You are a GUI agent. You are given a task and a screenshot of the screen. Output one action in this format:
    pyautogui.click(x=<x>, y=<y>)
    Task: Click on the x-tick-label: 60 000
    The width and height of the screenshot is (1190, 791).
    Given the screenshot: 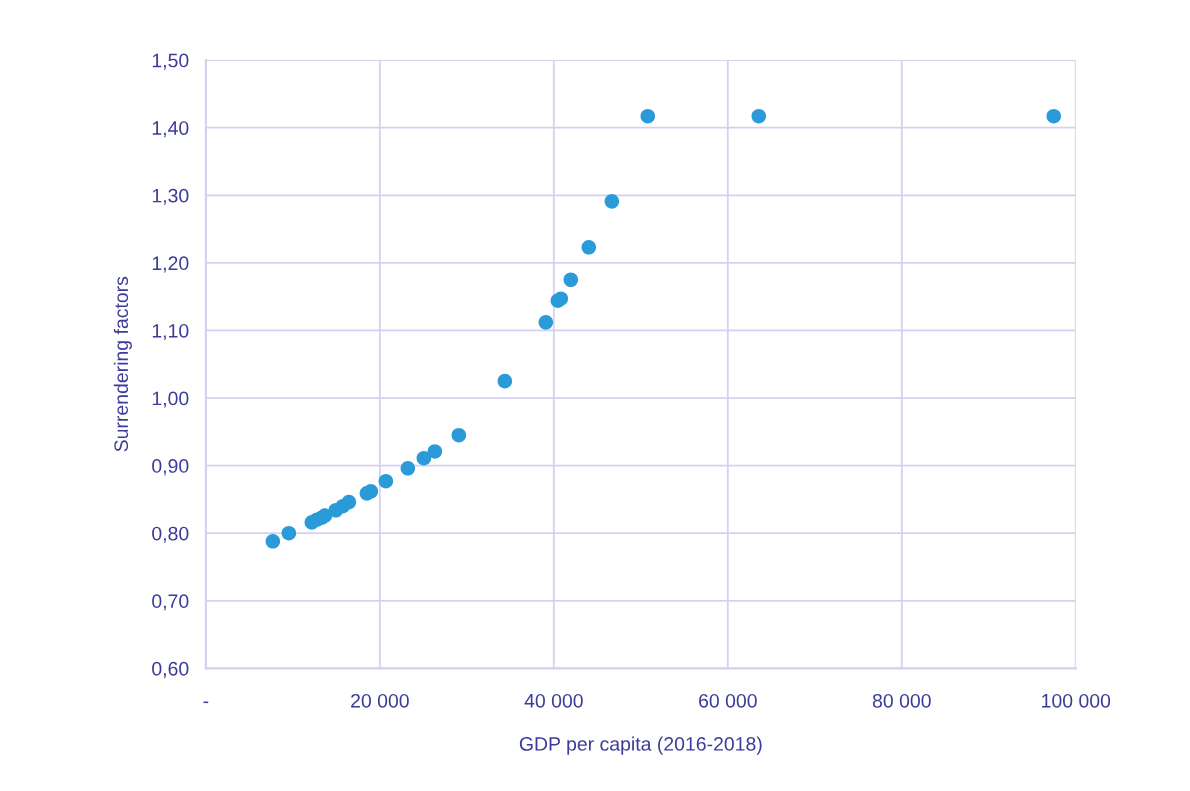 What is the action you would take?
    pyautogui.click(x=728, y=700)
    